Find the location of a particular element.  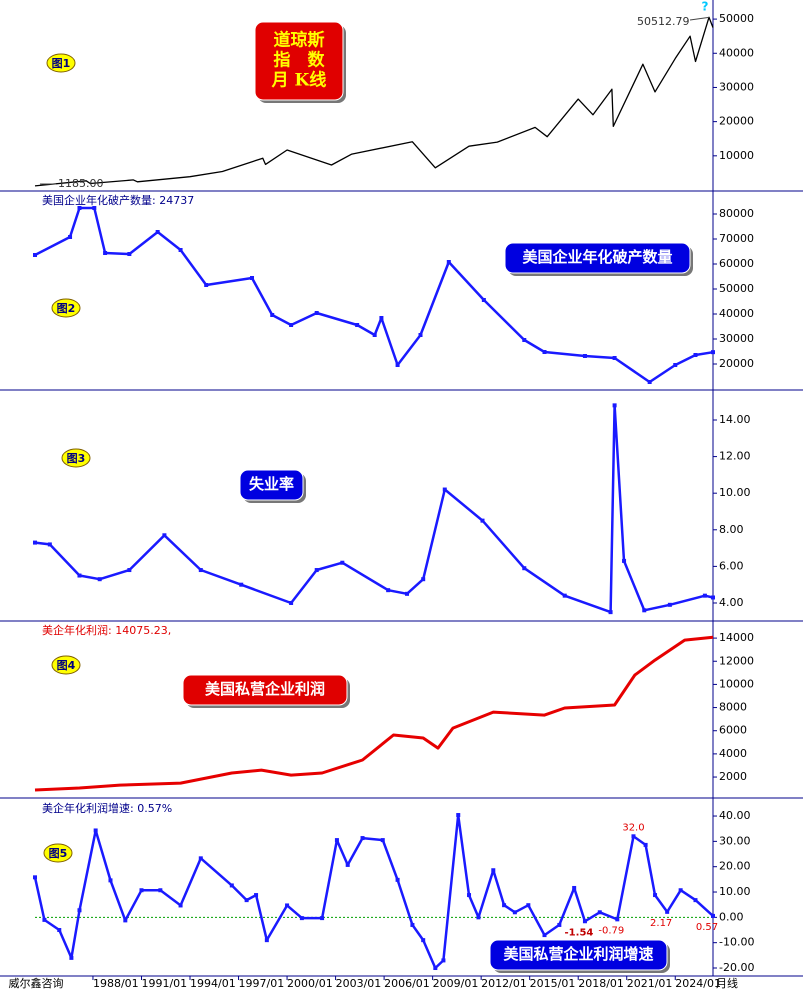

y-tick-label: 10.00 is located at coordinates (735, 492).